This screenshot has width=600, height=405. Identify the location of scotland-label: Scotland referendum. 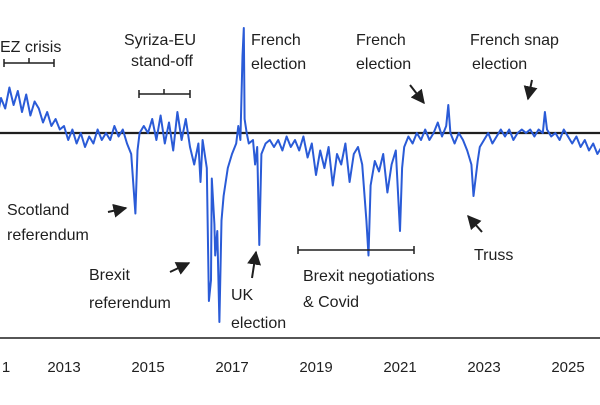
(48, 223).